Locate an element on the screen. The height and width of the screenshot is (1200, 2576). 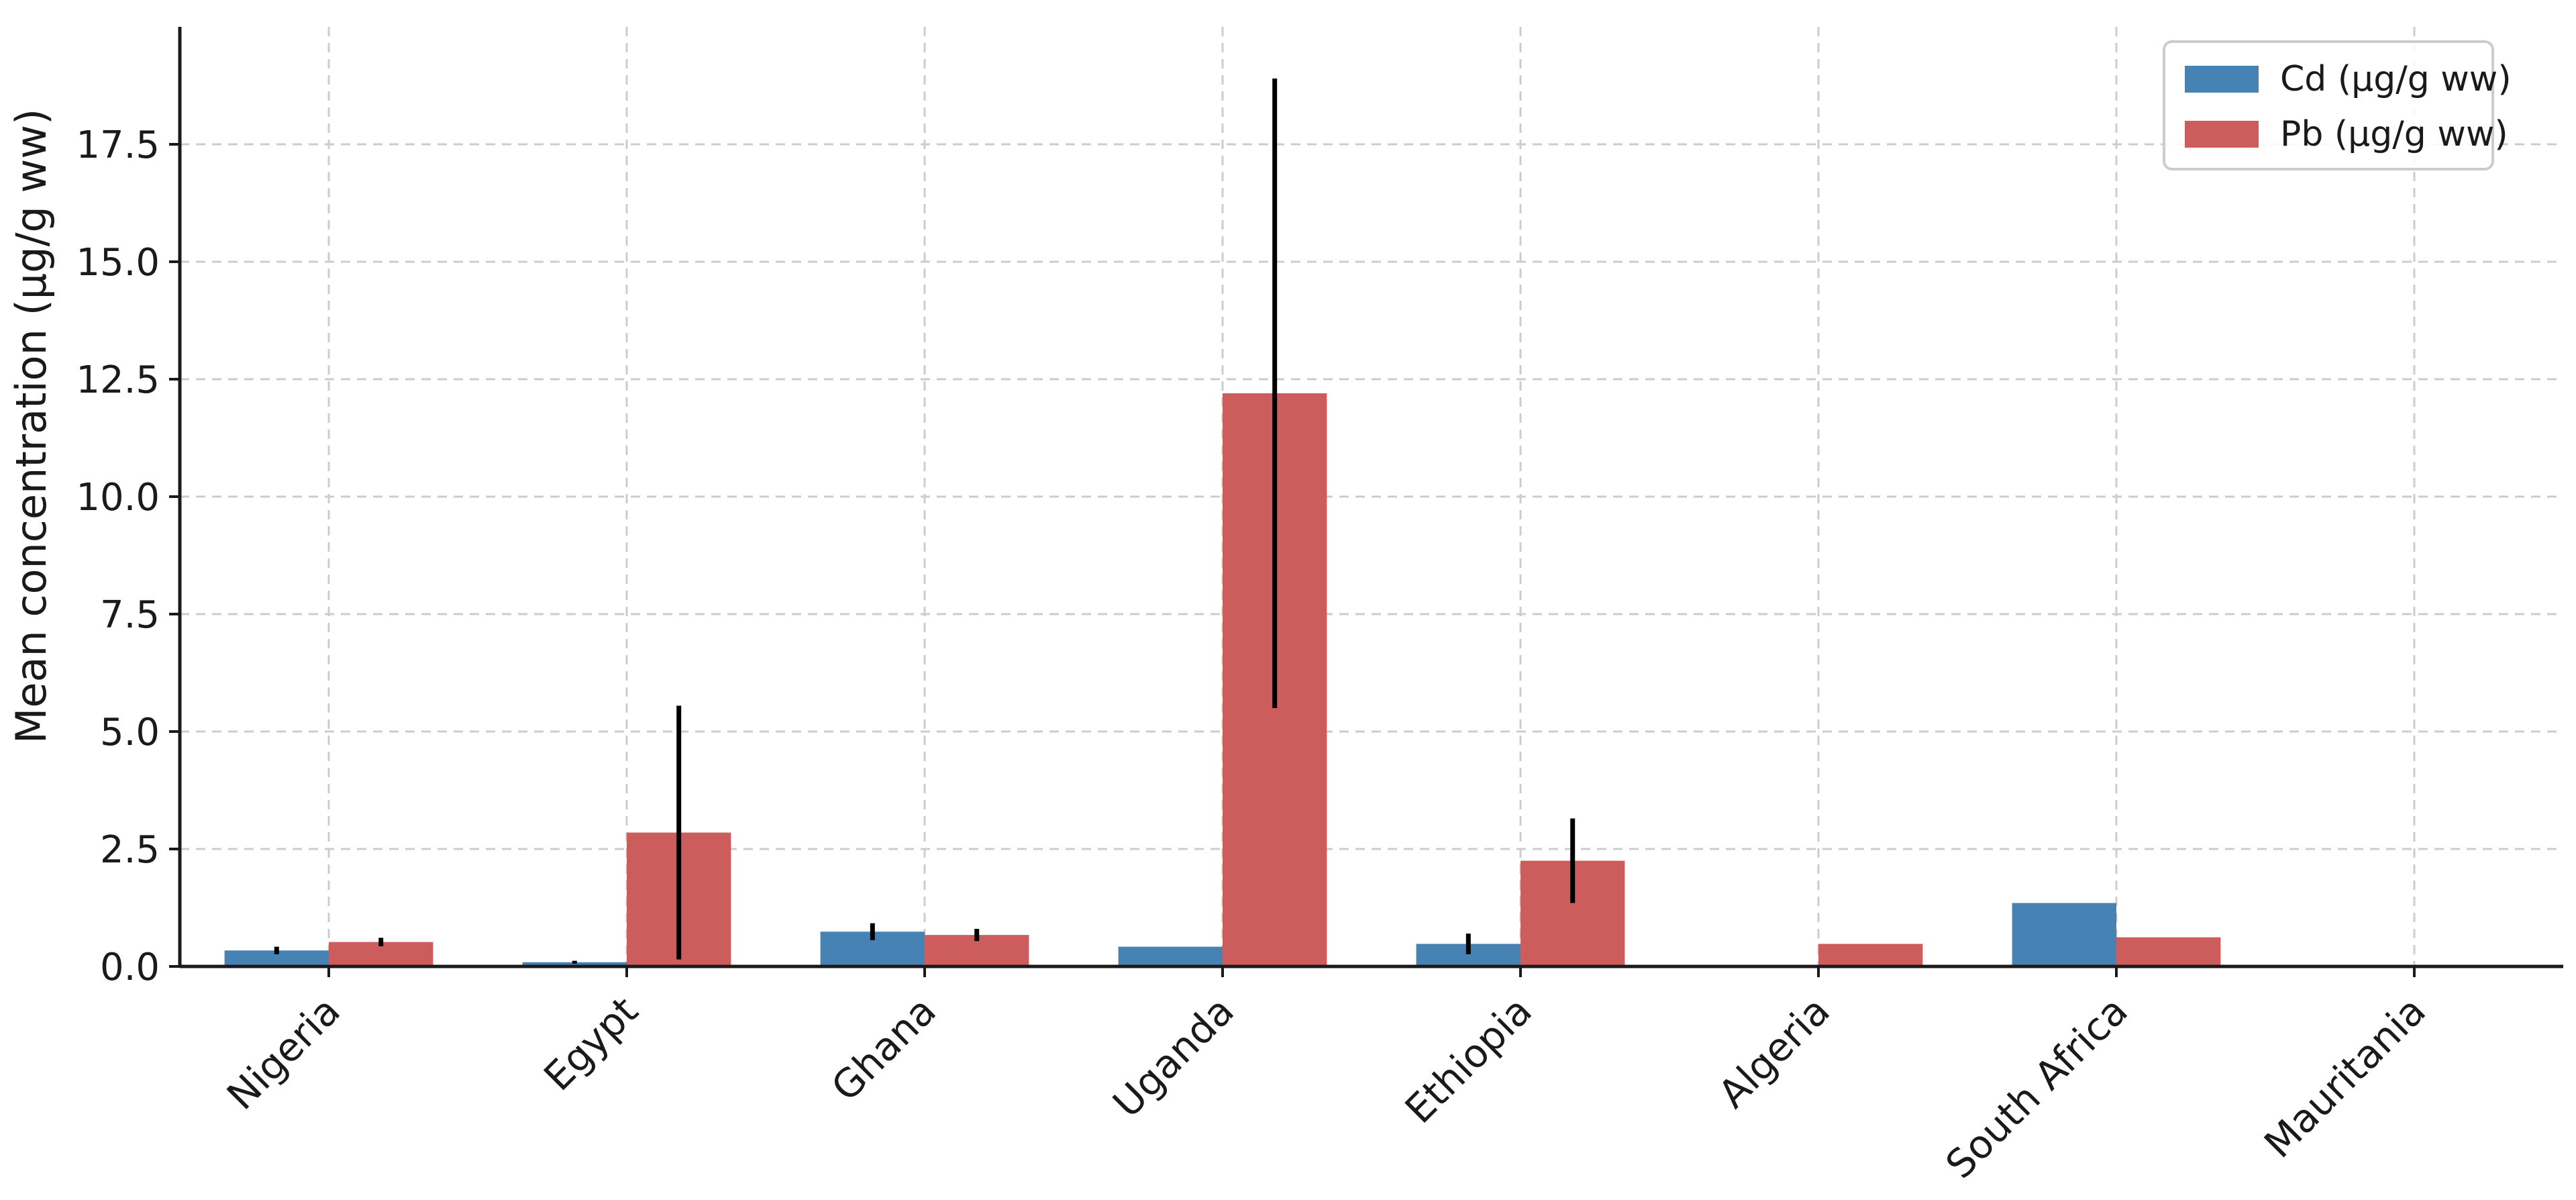
legend-swatch-cd is located at coordinates (2222, 79).